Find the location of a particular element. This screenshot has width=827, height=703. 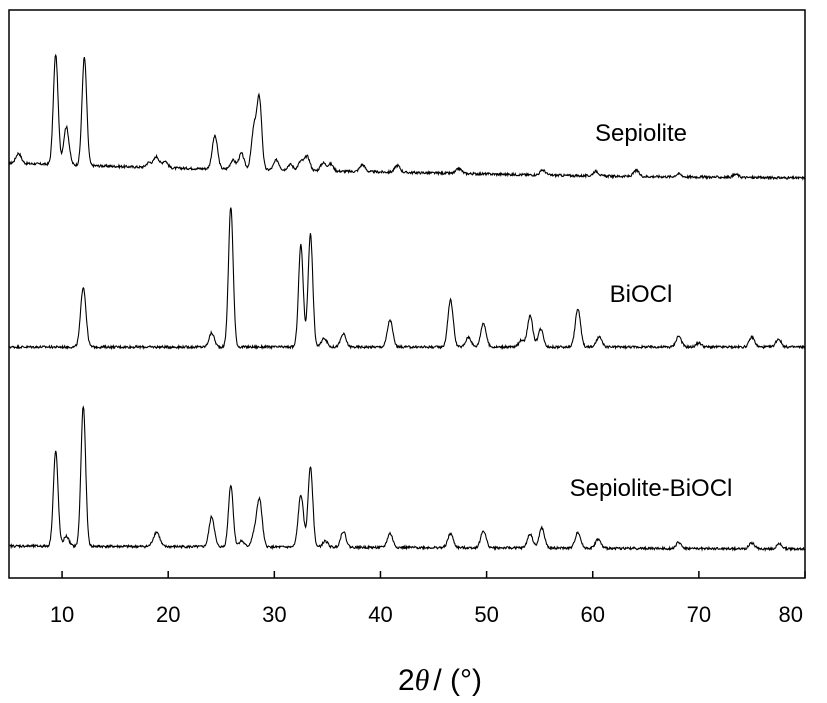

x-axis-ticks: 10 20 30 40 50 60 70 80 is located at coordinates (428, 599).